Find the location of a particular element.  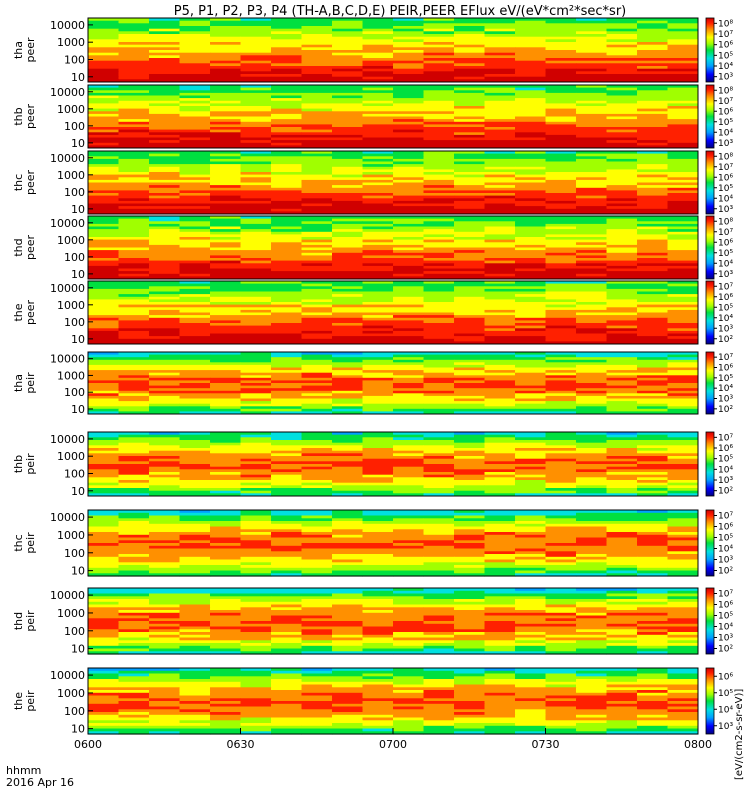

colorbar-tick-label: 10² is located at coordinates (725, 650).